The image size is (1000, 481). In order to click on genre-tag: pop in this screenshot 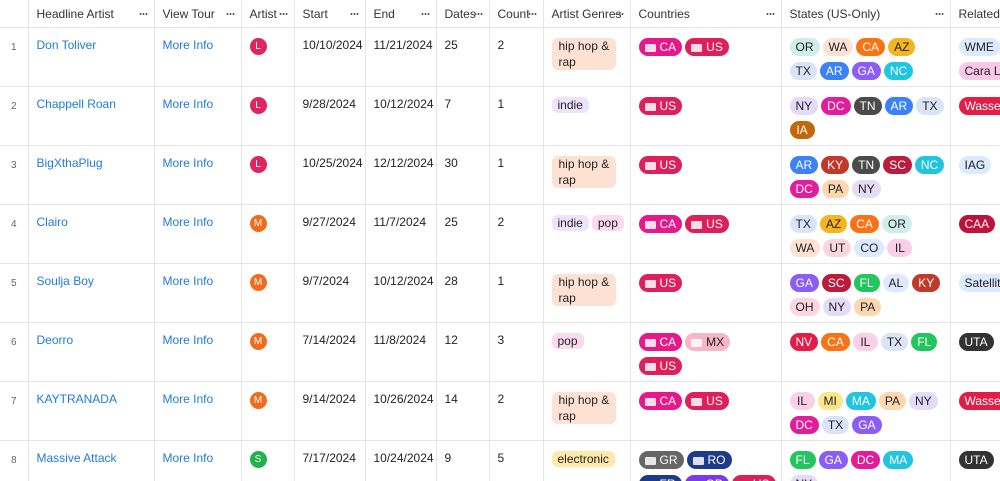, I will do `click(607, 223)`.